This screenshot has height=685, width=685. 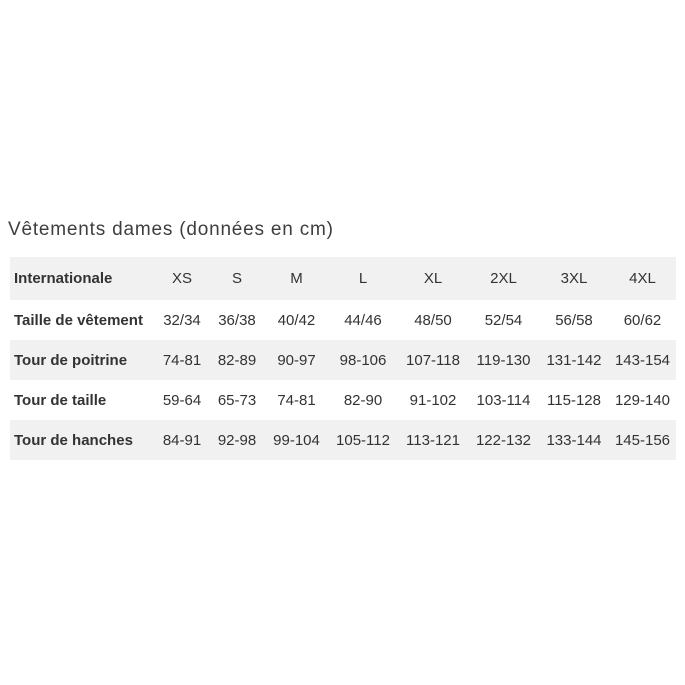 What do you see at coordinates (237, 360) in the screenshot?
I see `size-value-cell: 82-89` at bounding box center [237, 360].